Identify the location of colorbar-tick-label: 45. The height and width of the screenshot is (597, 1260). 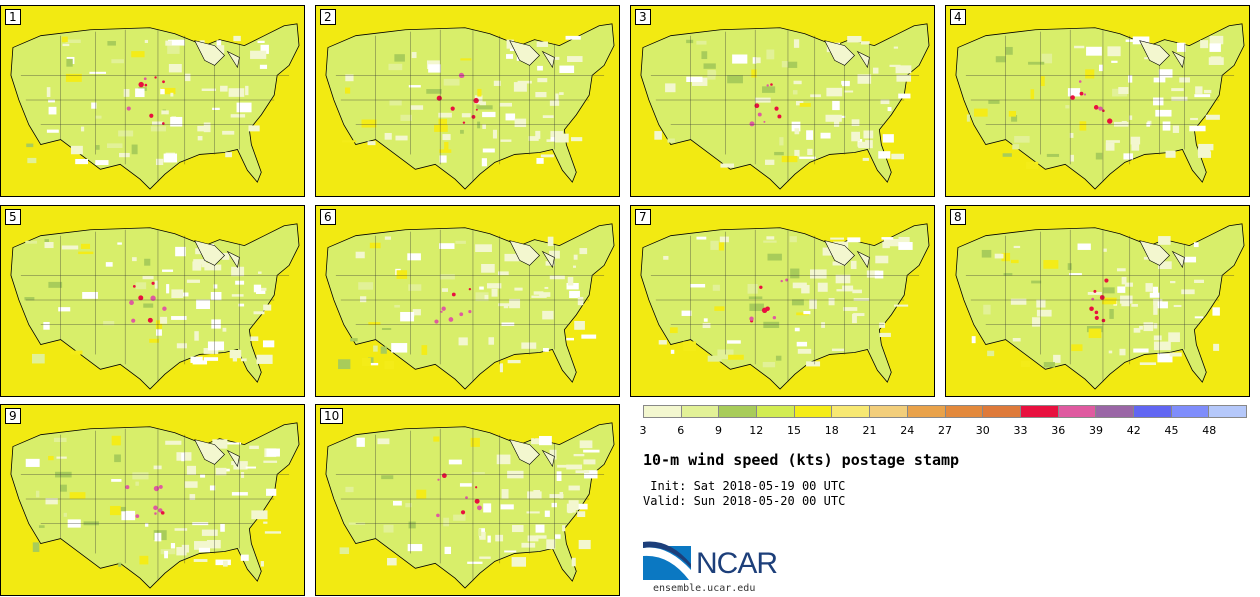
(1171, 430).